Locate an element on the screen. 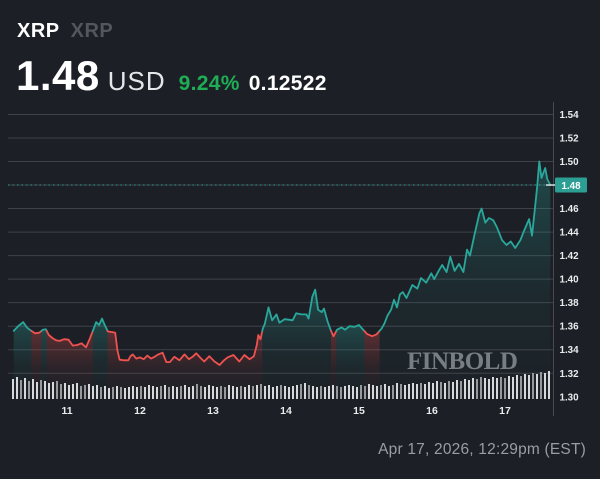  x-tick-label: 12 is located at coordinates (140, 411).